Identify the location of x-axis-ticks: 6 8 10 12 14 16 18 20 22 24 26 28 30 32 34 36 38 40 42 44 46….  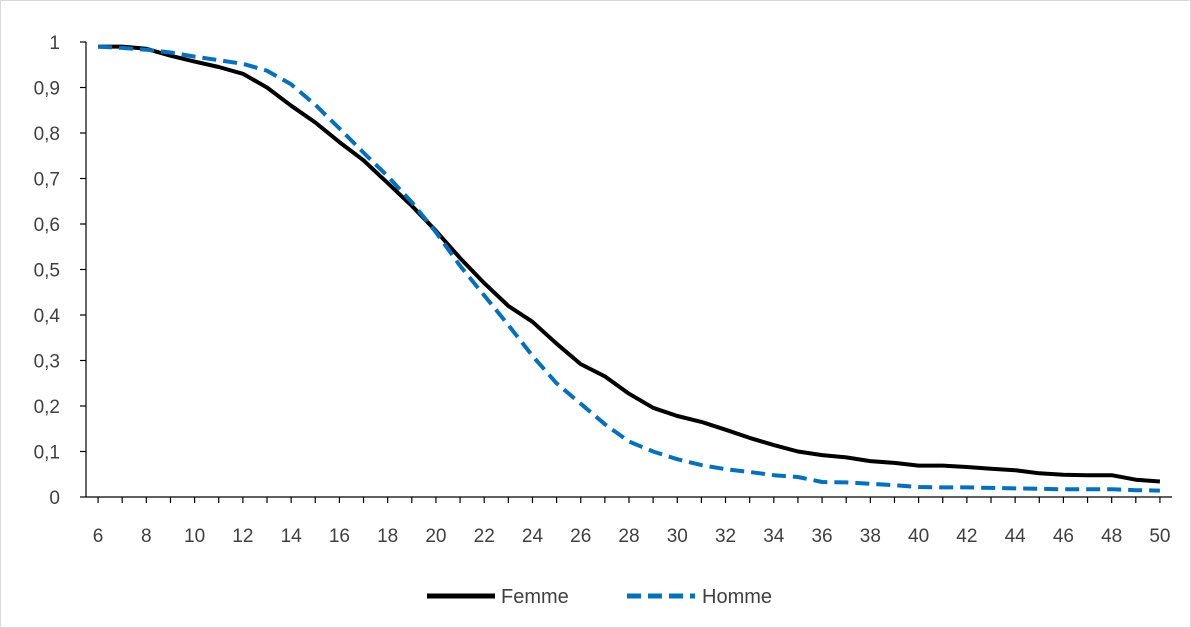
(632, 522).